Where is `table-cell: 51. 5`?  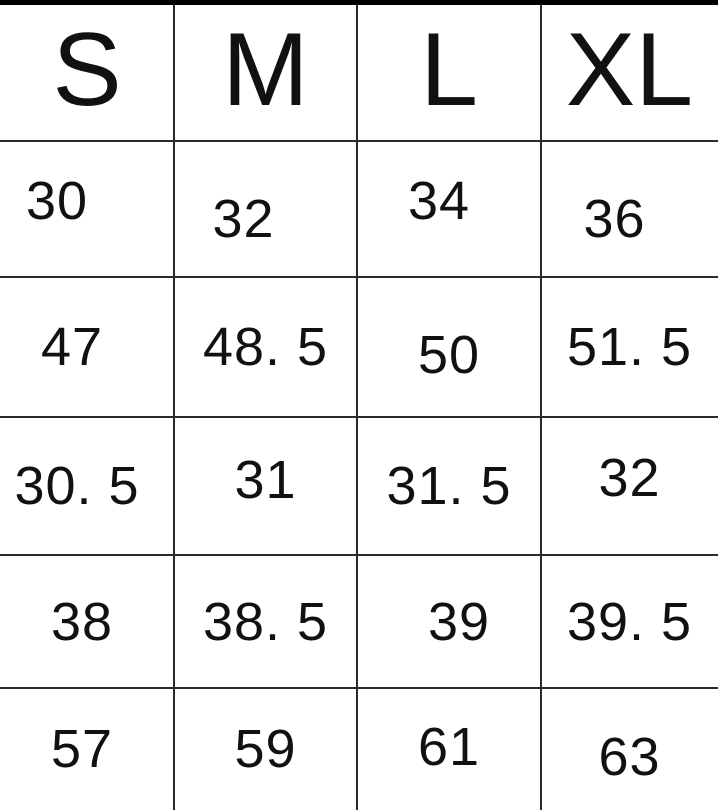
table-cell: 51. 5 is located at coordinates (629, 347).